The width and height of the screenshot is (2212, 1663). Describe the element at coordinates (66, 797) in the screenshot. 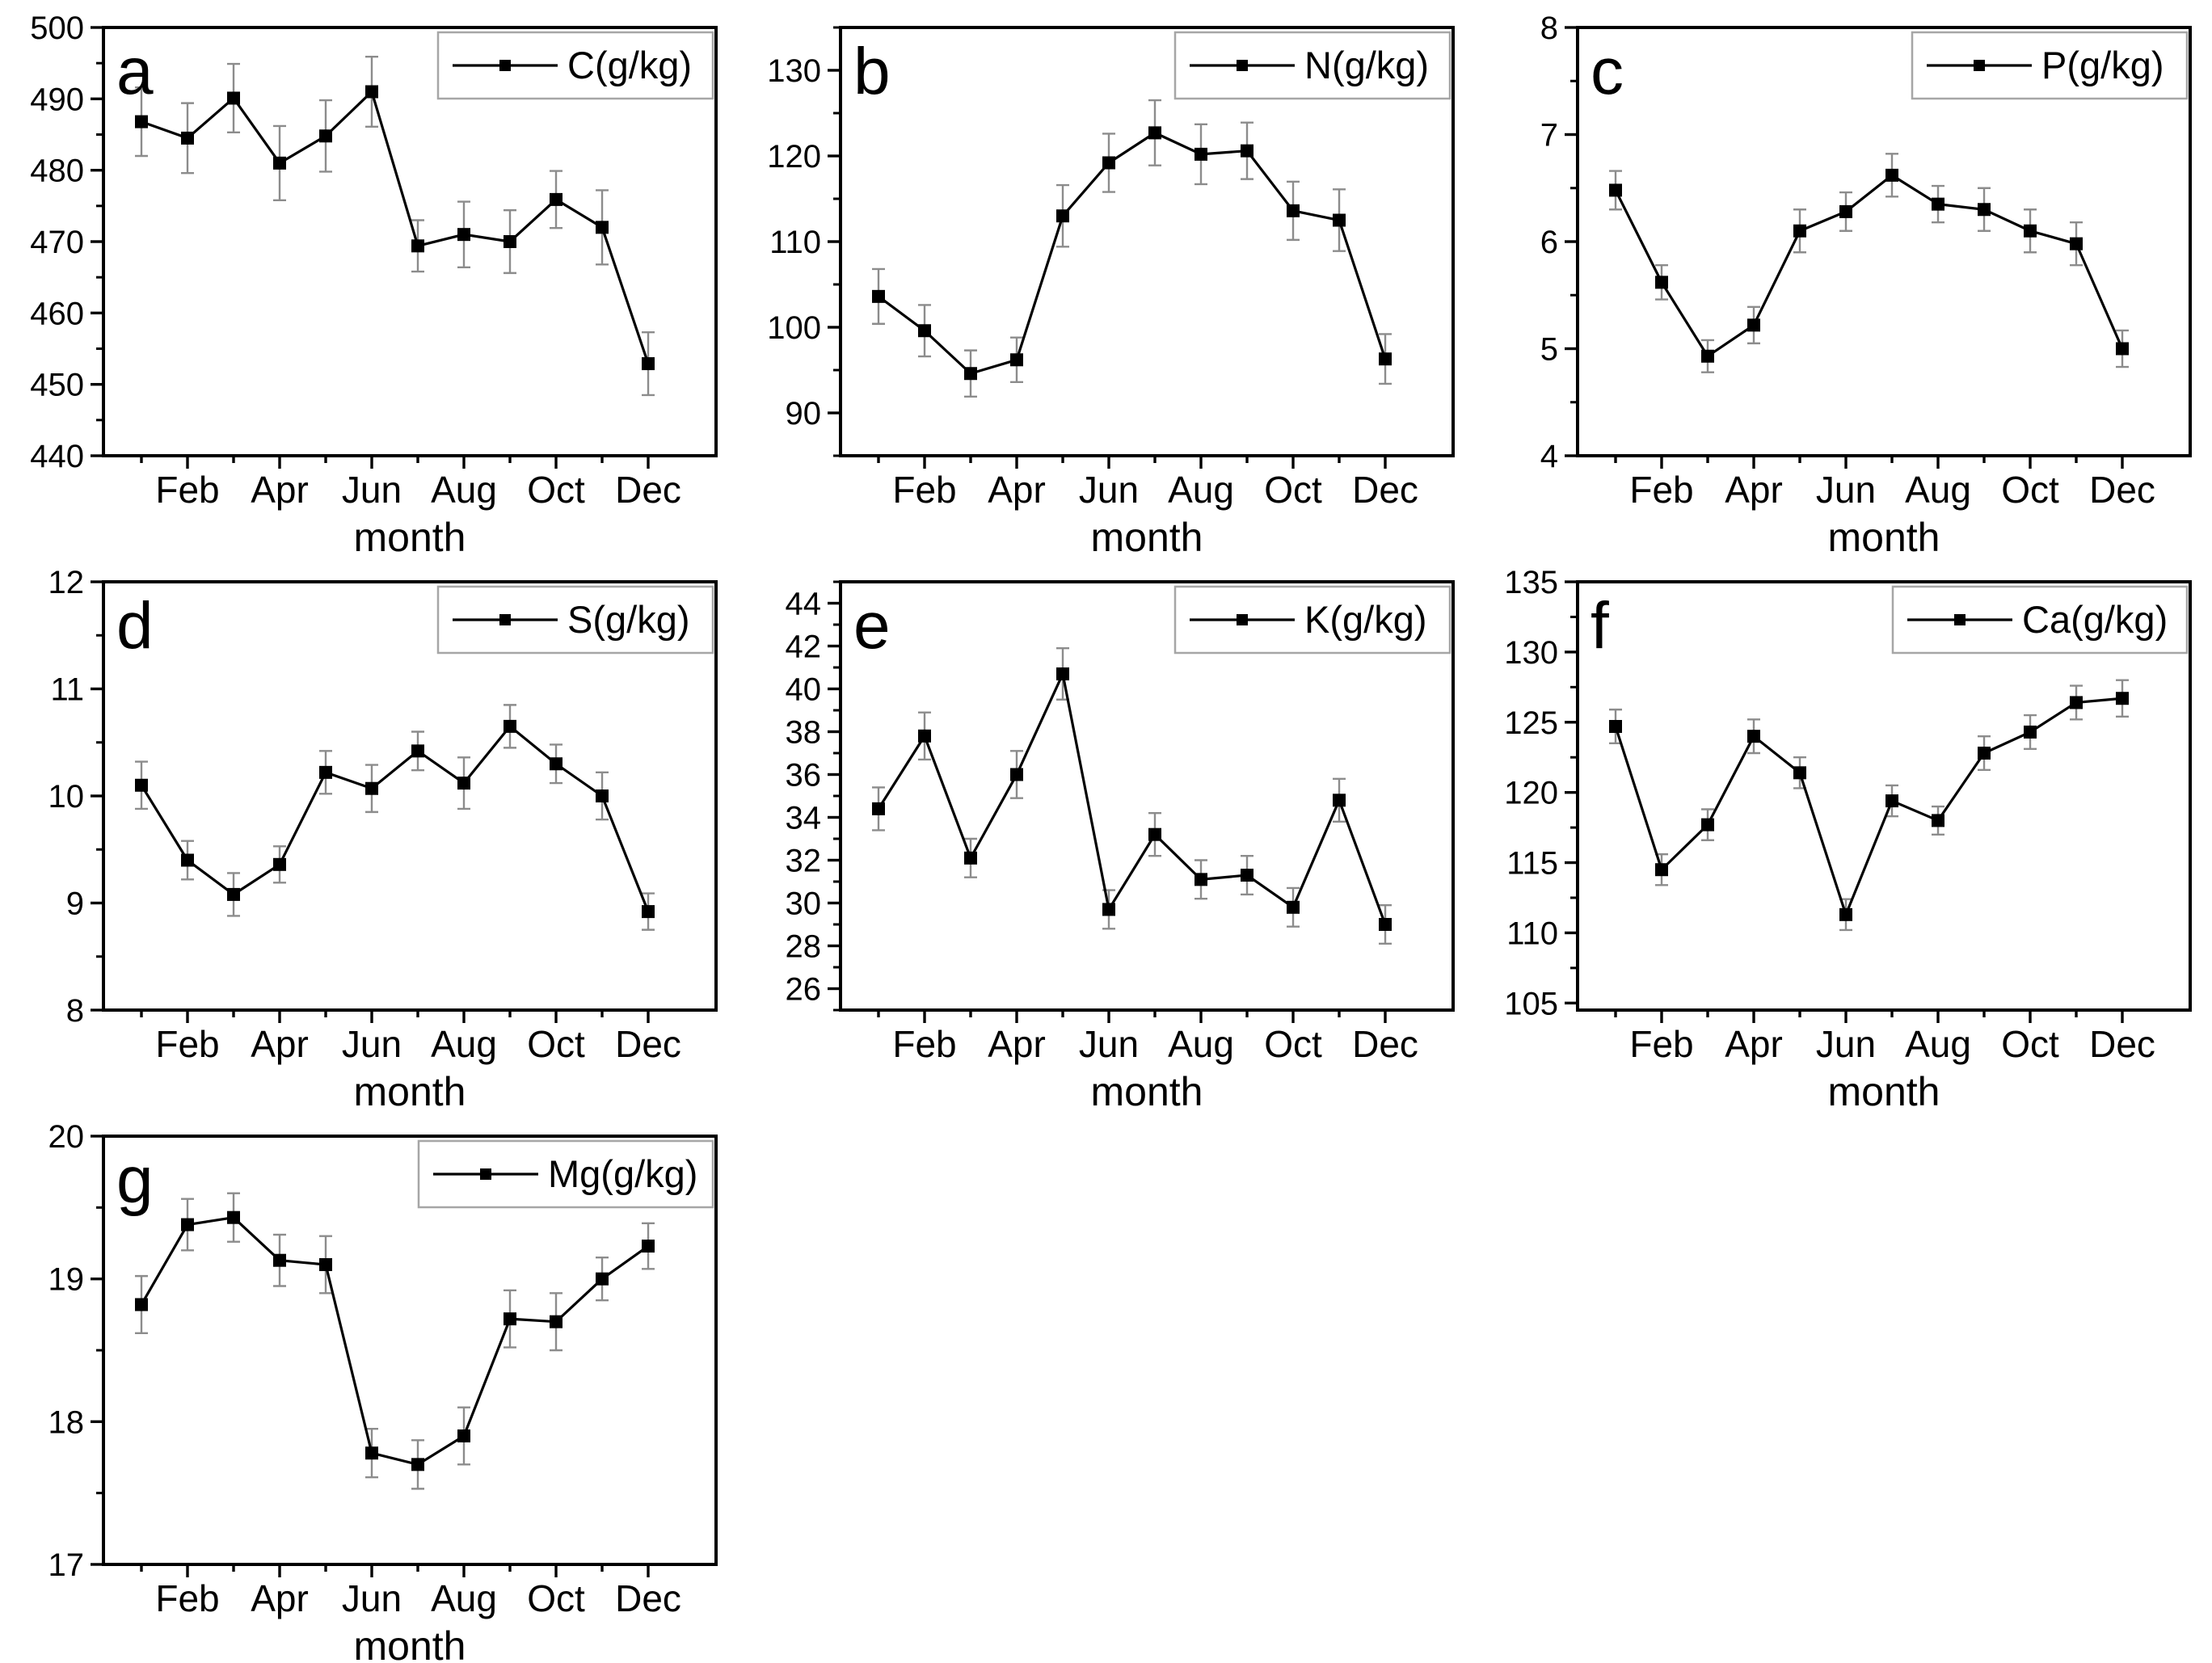

I see `y-tick-label: 10` at that location.